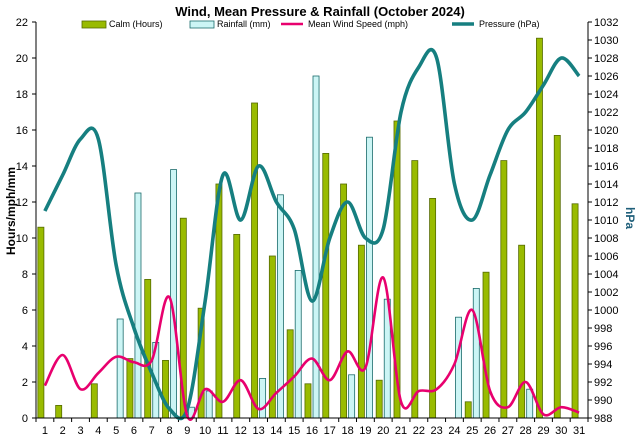 The height and width of the screenshot is (440, 640). Describe the element at coordinates (606, 185) in the screenshot. I see `y-right-tick-label: 1014` at that location.